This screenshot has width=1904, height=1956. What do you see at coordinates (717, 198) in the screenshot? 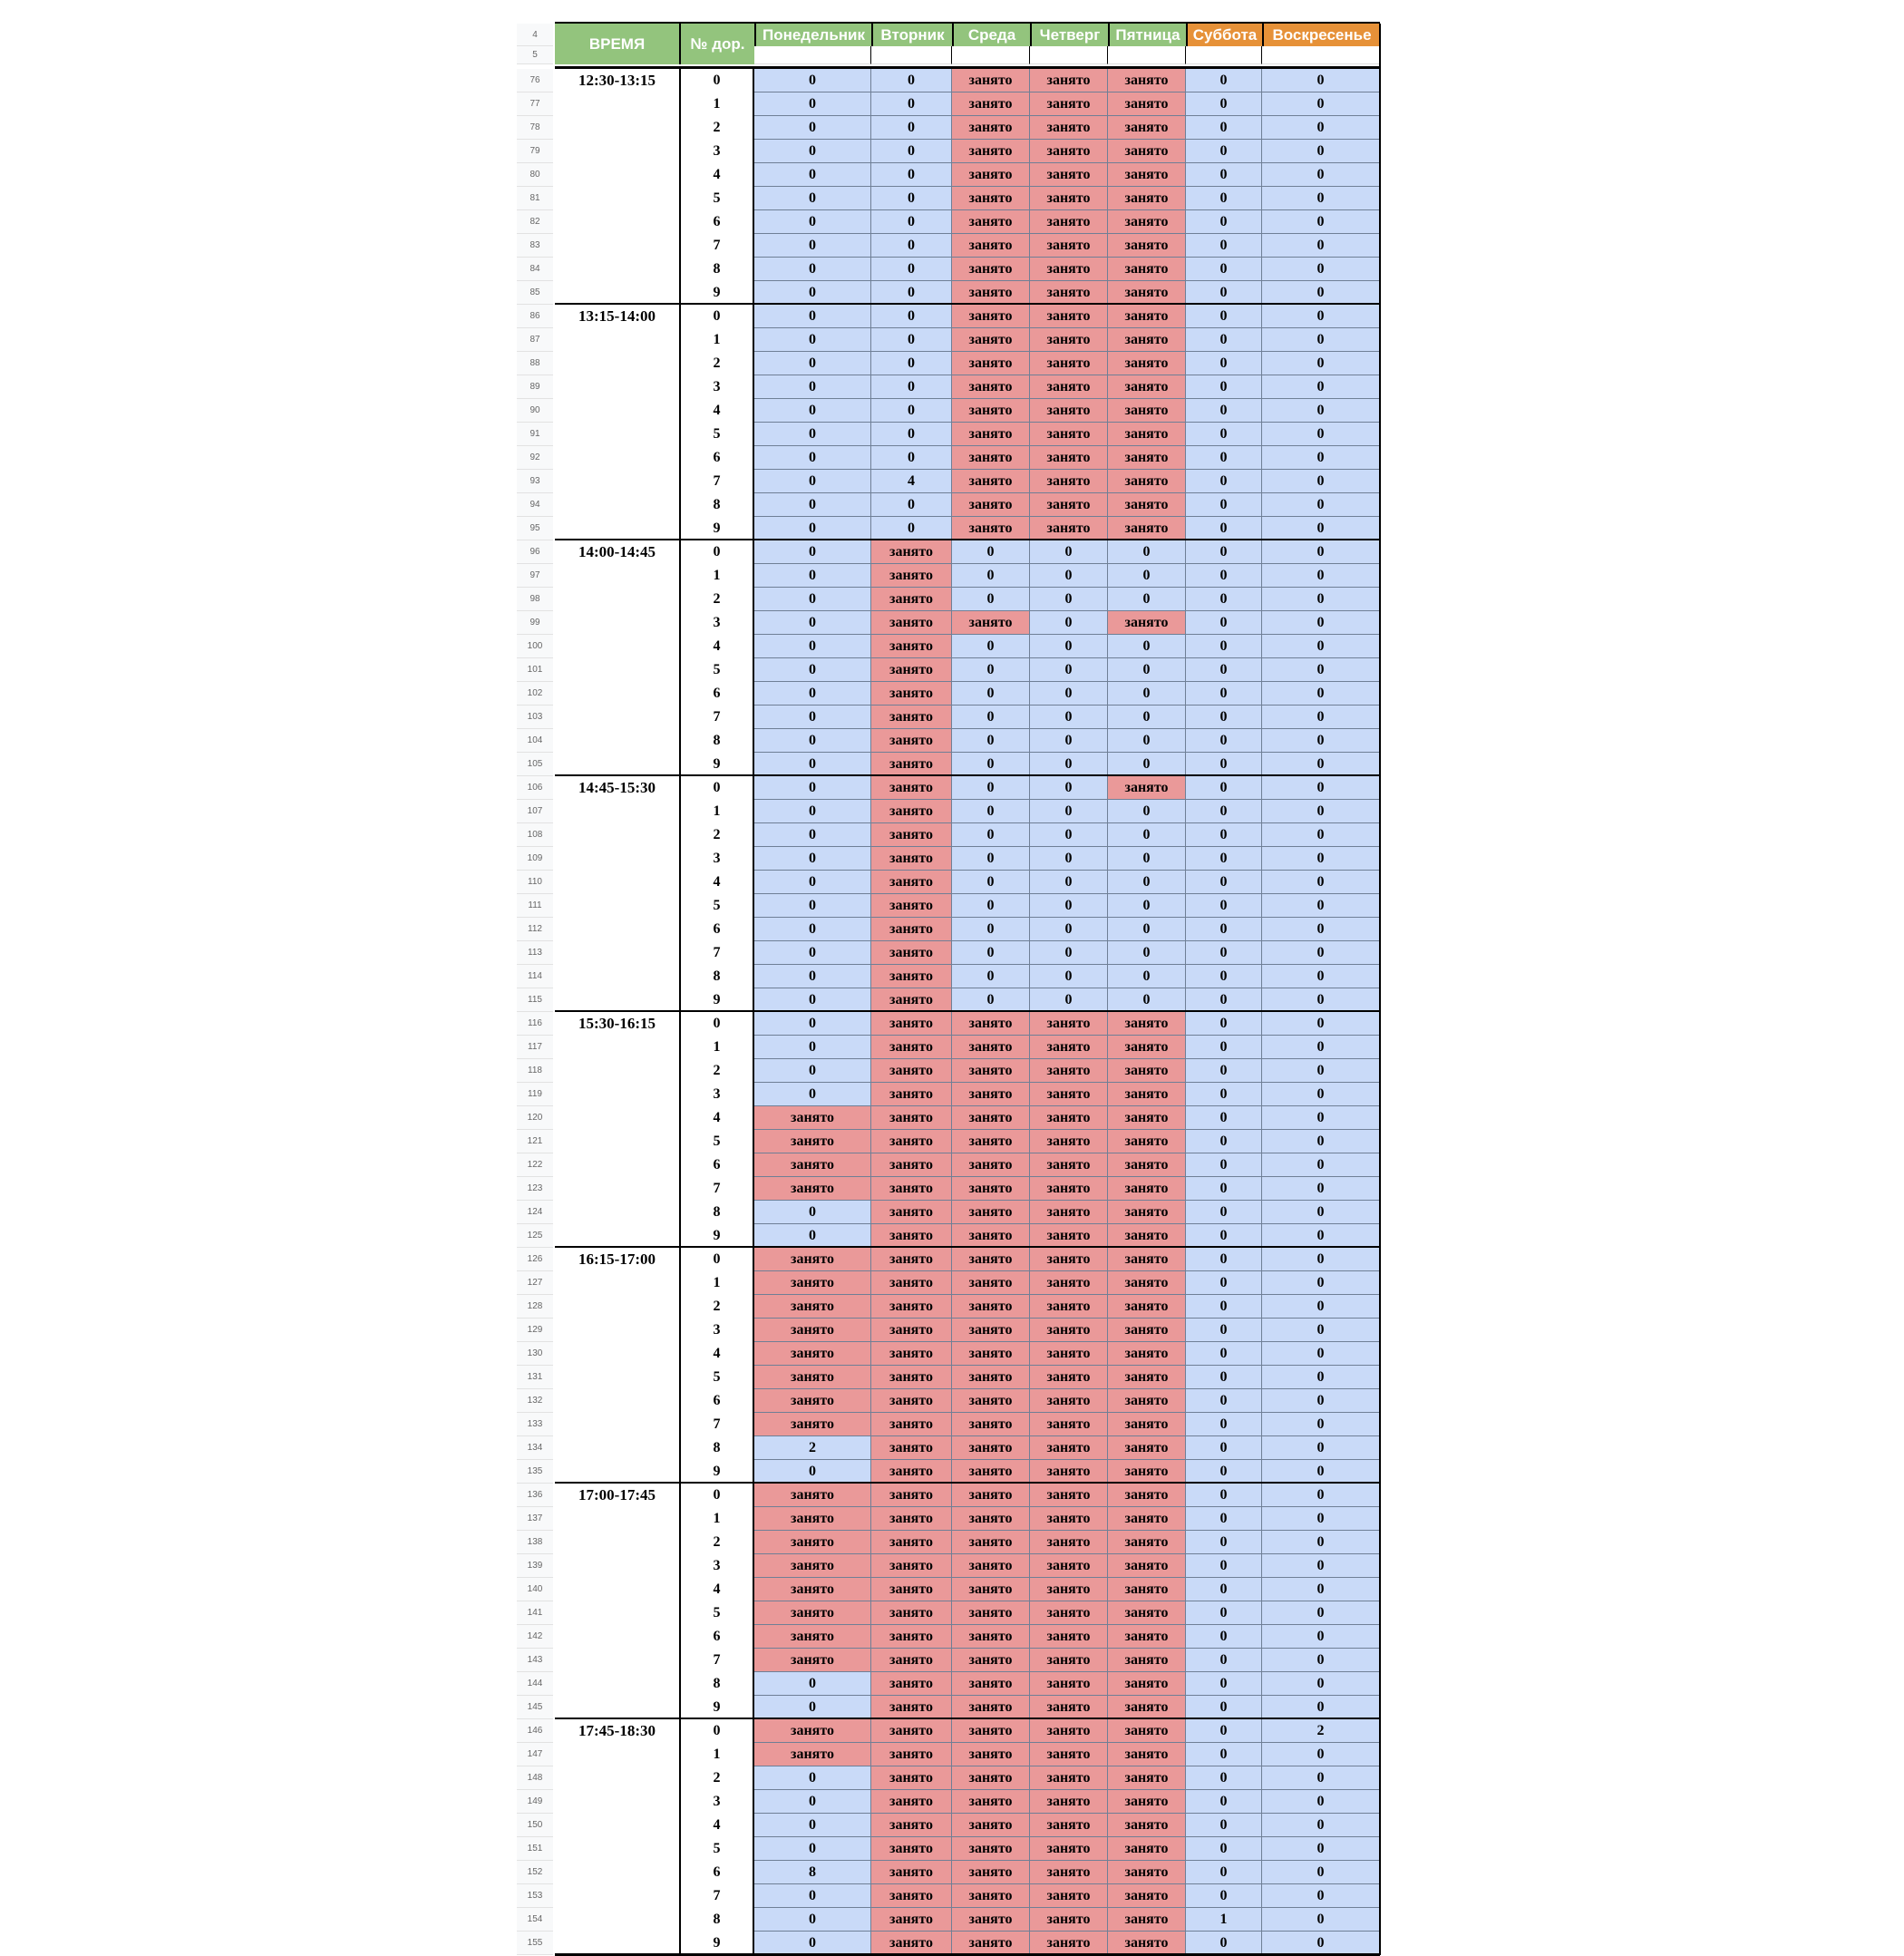
I see `lane-number: 5` at bounding box center [717, 198].